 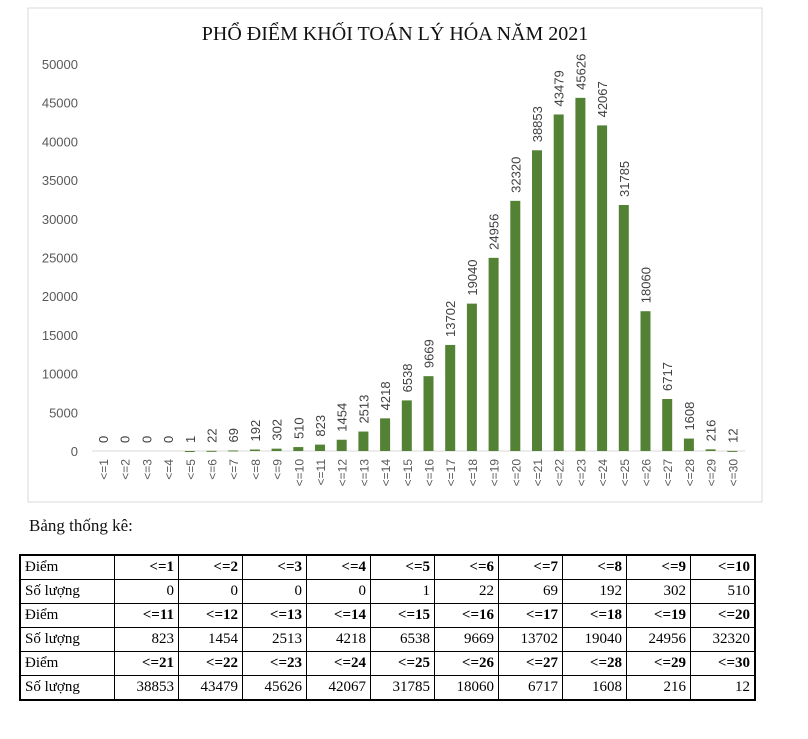 What do you see at coordinates (658, 567) in the screenshot?
I see `table-cell: <=9` at bounding box center [658, 567].